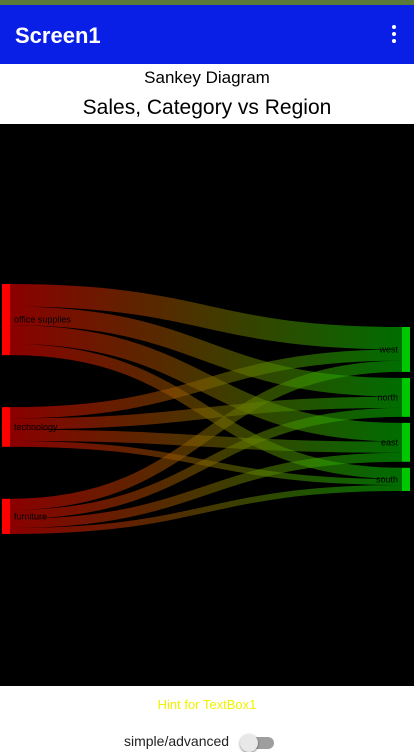  What do you see at coordinates (6, 427) in the screenshot?
I see `source-node-technology` at bounding box center [6, 427].